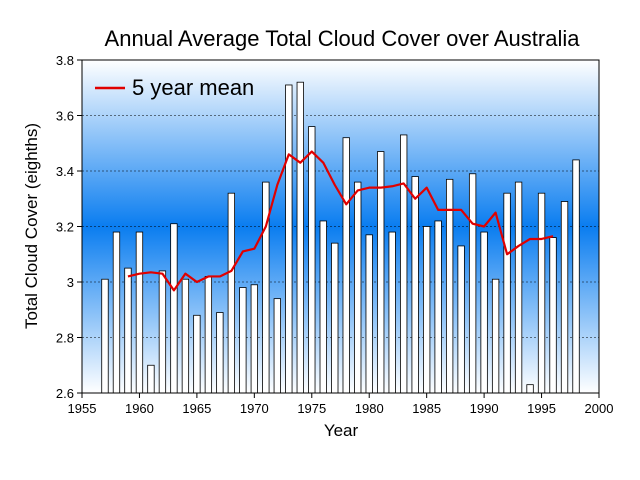 The height and width of the screenshot is (480, 640). I want to click on y-axis-ticks: 2.6 2.8 3 3.2 3.4 3.6 3.8, so click(69, 227).